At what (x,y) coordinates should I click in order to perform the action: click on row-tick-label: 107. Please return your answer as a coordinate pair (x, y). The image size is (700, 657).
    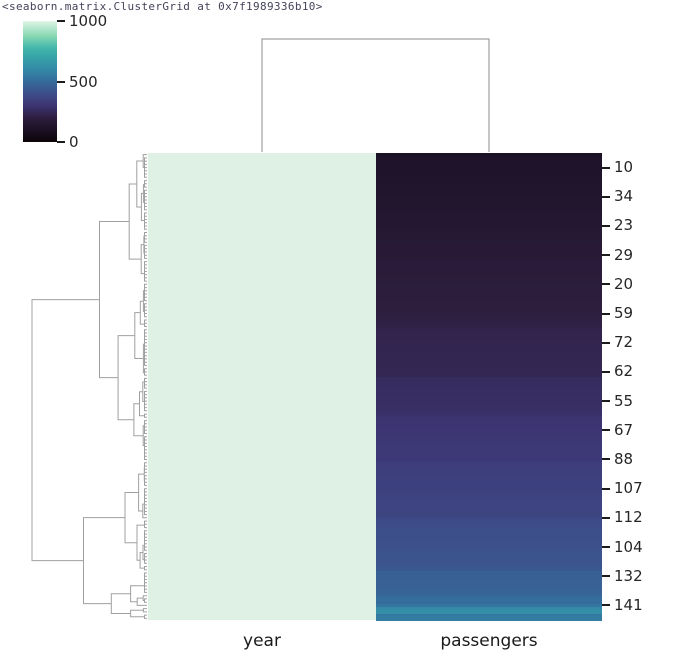
    Looking at the image, I should click on (628, 488).